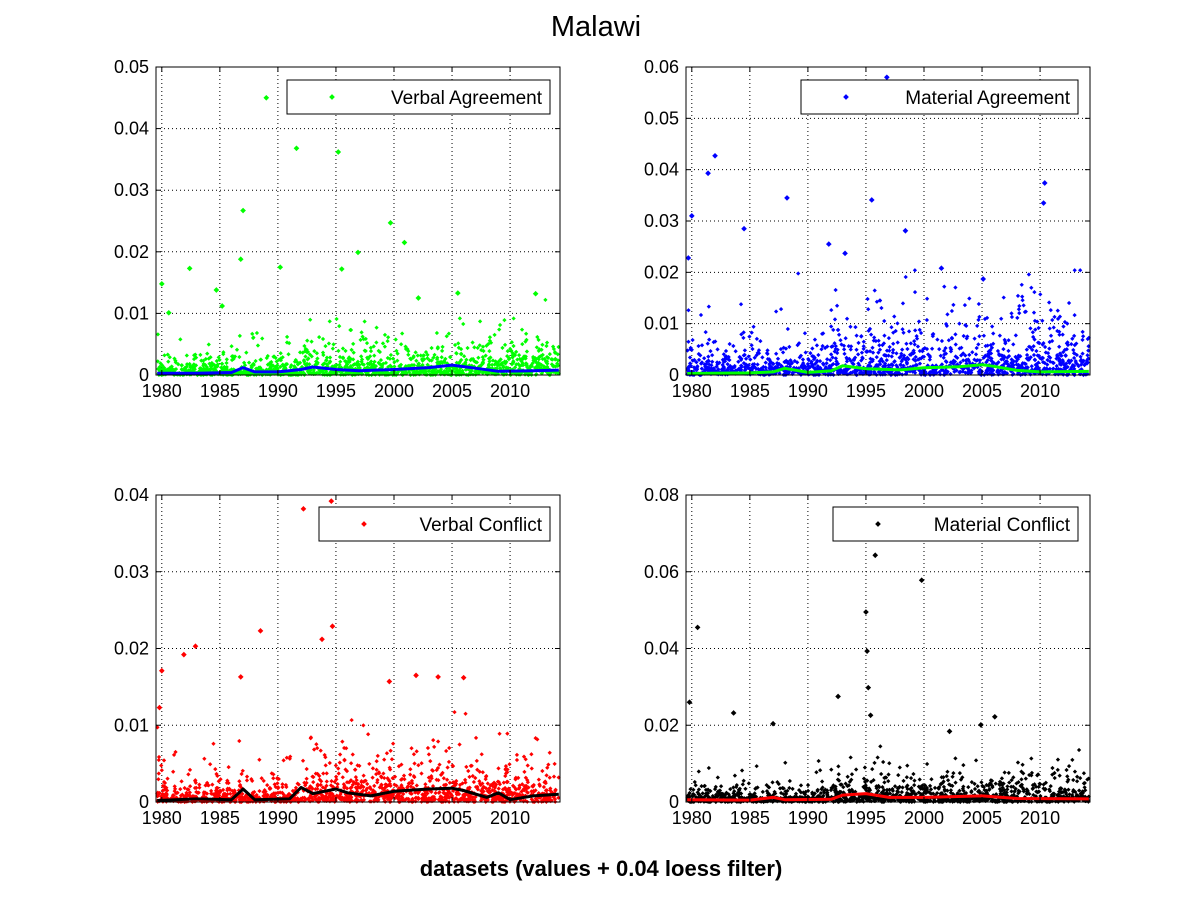 This screenshot has height=901, width=1201. What do you see at coordinates (987, 98) in the screenshot?
I see `legend-label: Material Agreement` at bounding box center [987, 98].